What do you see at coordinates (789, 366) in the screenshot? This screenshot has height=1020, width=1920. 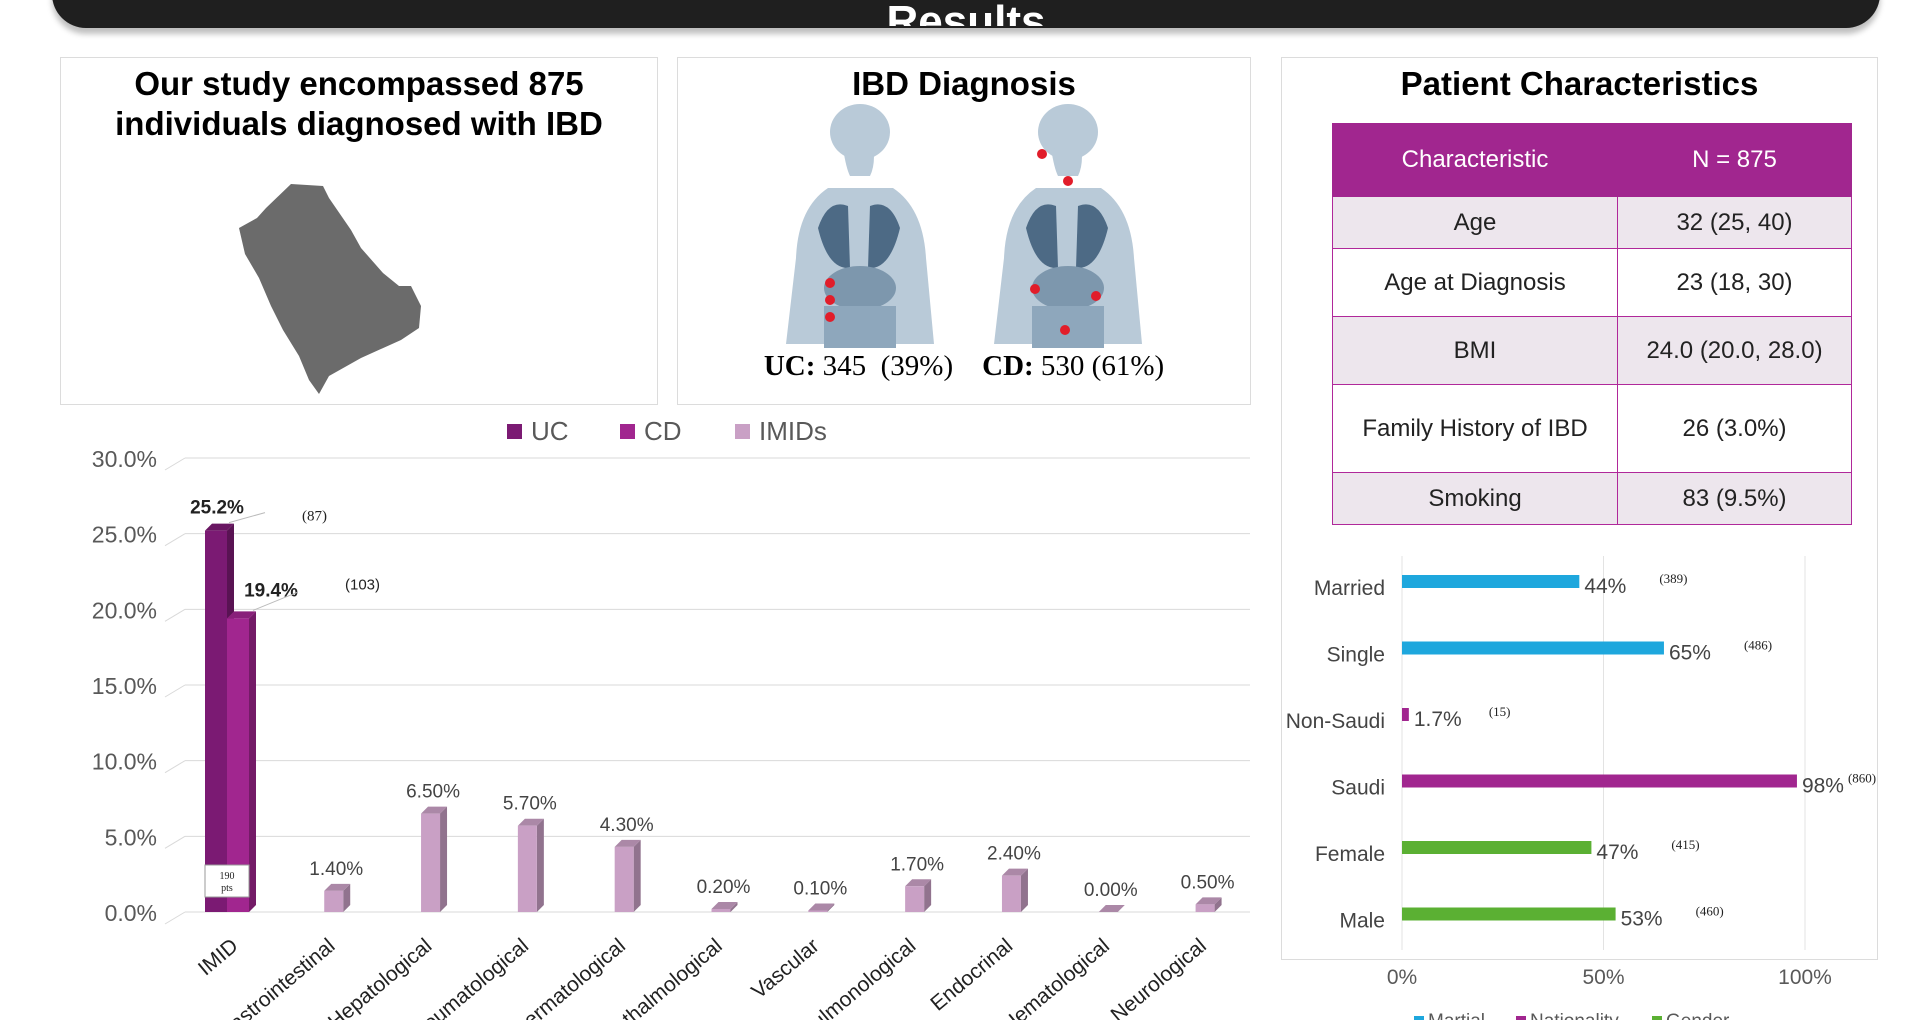 I see `uc-label: UC:` at bounding box center [789, 366].